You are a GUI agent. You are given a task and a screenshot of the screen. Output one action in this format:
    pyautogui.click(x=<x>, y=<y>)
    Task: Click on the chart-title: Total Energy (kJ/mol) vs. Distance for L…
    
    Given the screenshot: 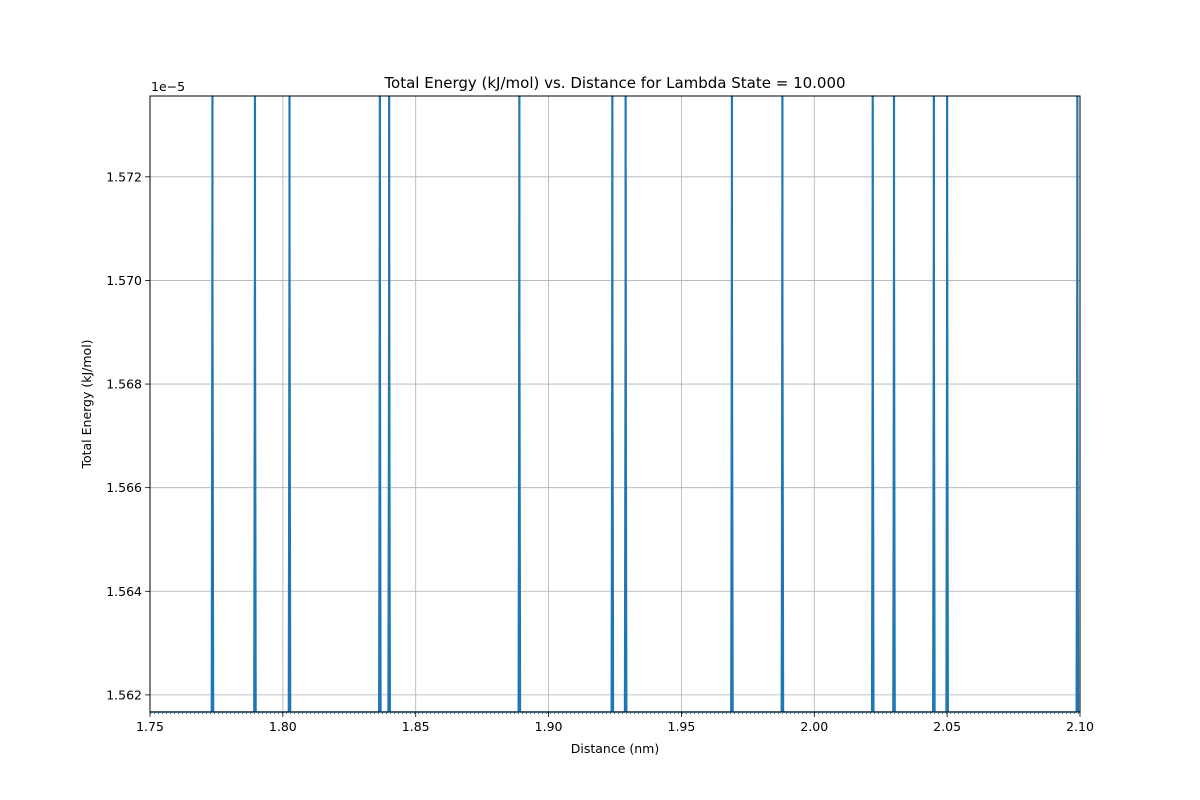 What is the action you would take?
    pyautogui.click(x=614, y=83)
    